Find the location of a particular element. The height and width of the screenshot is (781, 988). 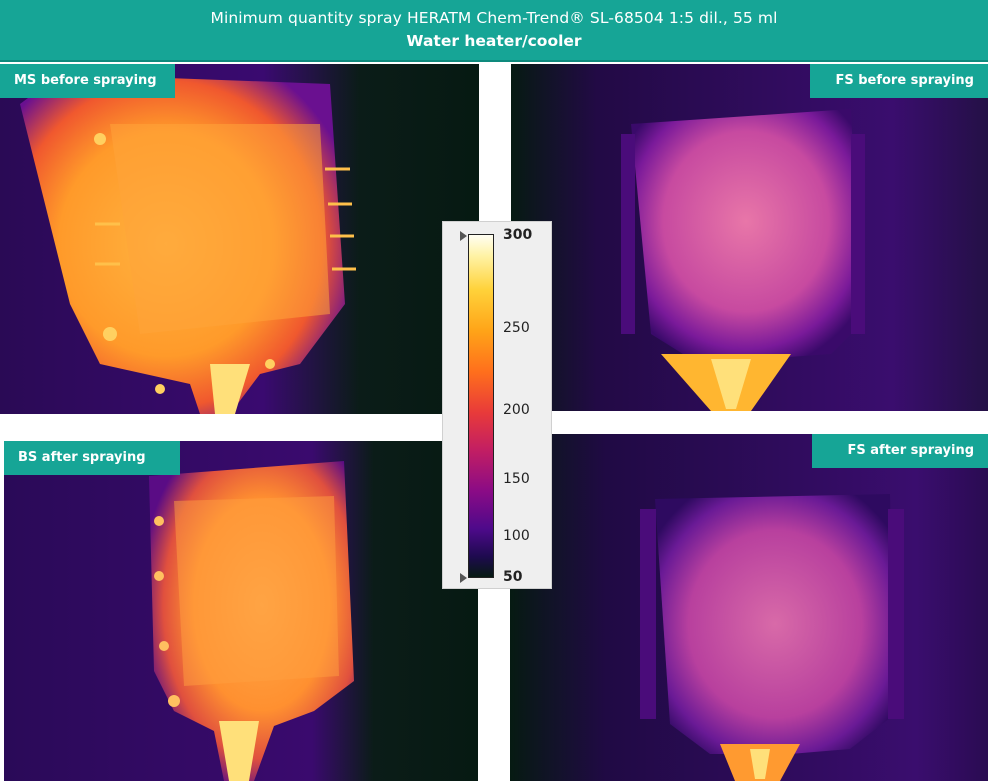

colorbar-label-50: 50 is located at coordinates (513, 577).